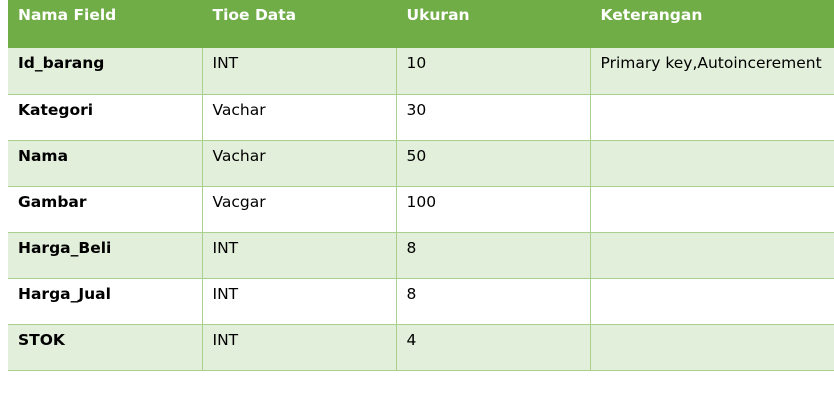 Image resolution: width=834 pixels, height=403 pixels. I want to click on table-row: Harga_Jual INT 8, so click(421, 301).